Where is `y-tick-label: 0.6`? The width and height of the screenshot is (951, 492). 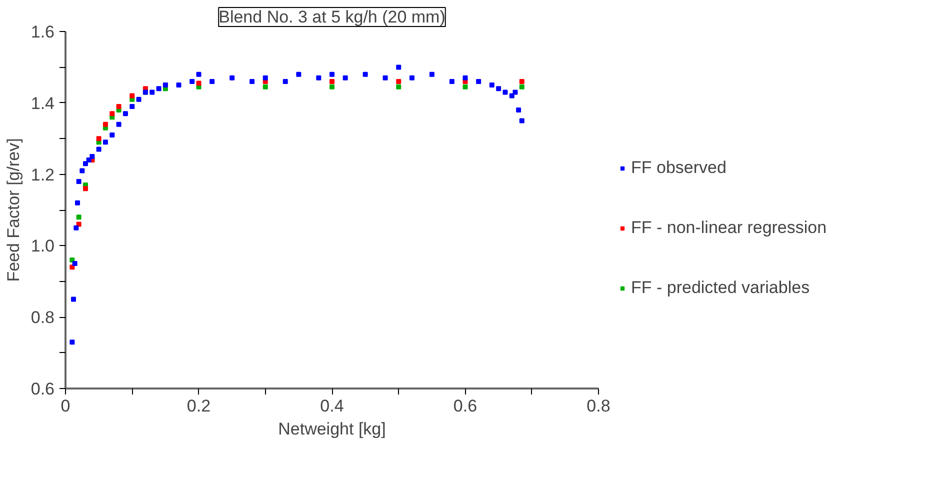 y-tick-label: 0.6 is located at coordinates (42, 389).